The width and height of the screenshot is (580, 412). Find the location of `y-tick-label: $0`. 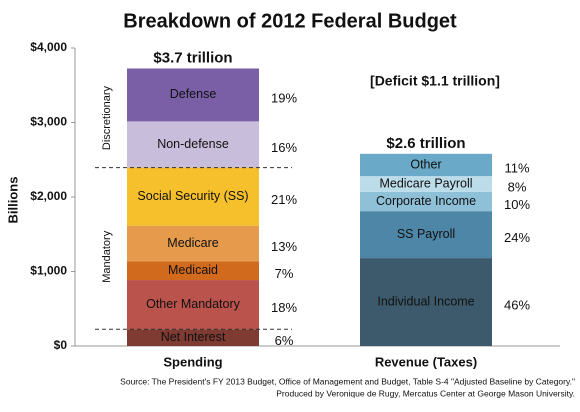

y-tick-label: $0 is located at coordinates (61, 345).